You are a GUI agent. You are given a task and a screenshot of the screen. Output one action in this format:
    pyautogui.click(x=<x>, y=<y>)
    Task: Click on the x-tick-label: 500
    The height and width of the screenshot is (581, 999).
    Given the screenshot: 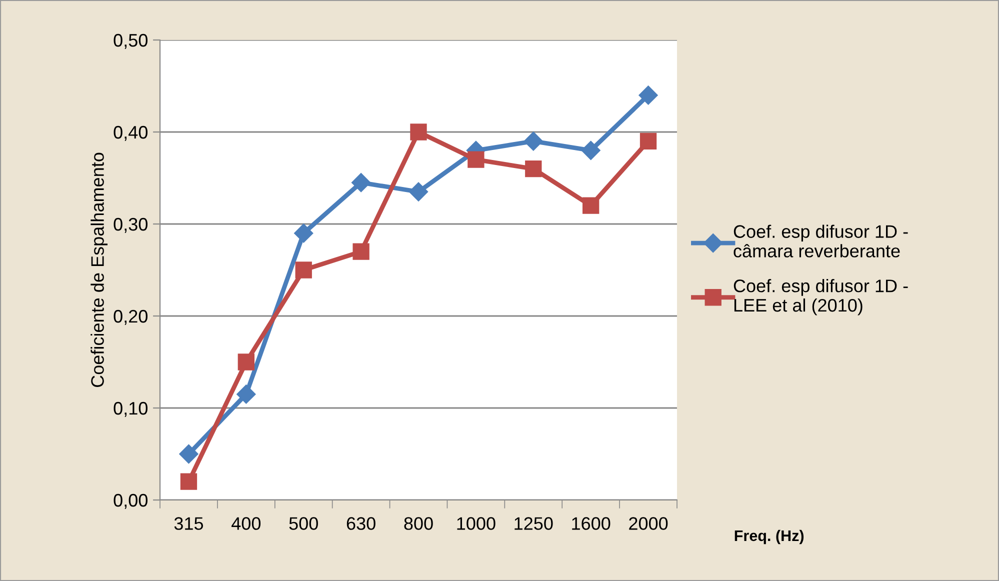 What is the action you would take?
    pyautogui.click(x=303, y=523)
    